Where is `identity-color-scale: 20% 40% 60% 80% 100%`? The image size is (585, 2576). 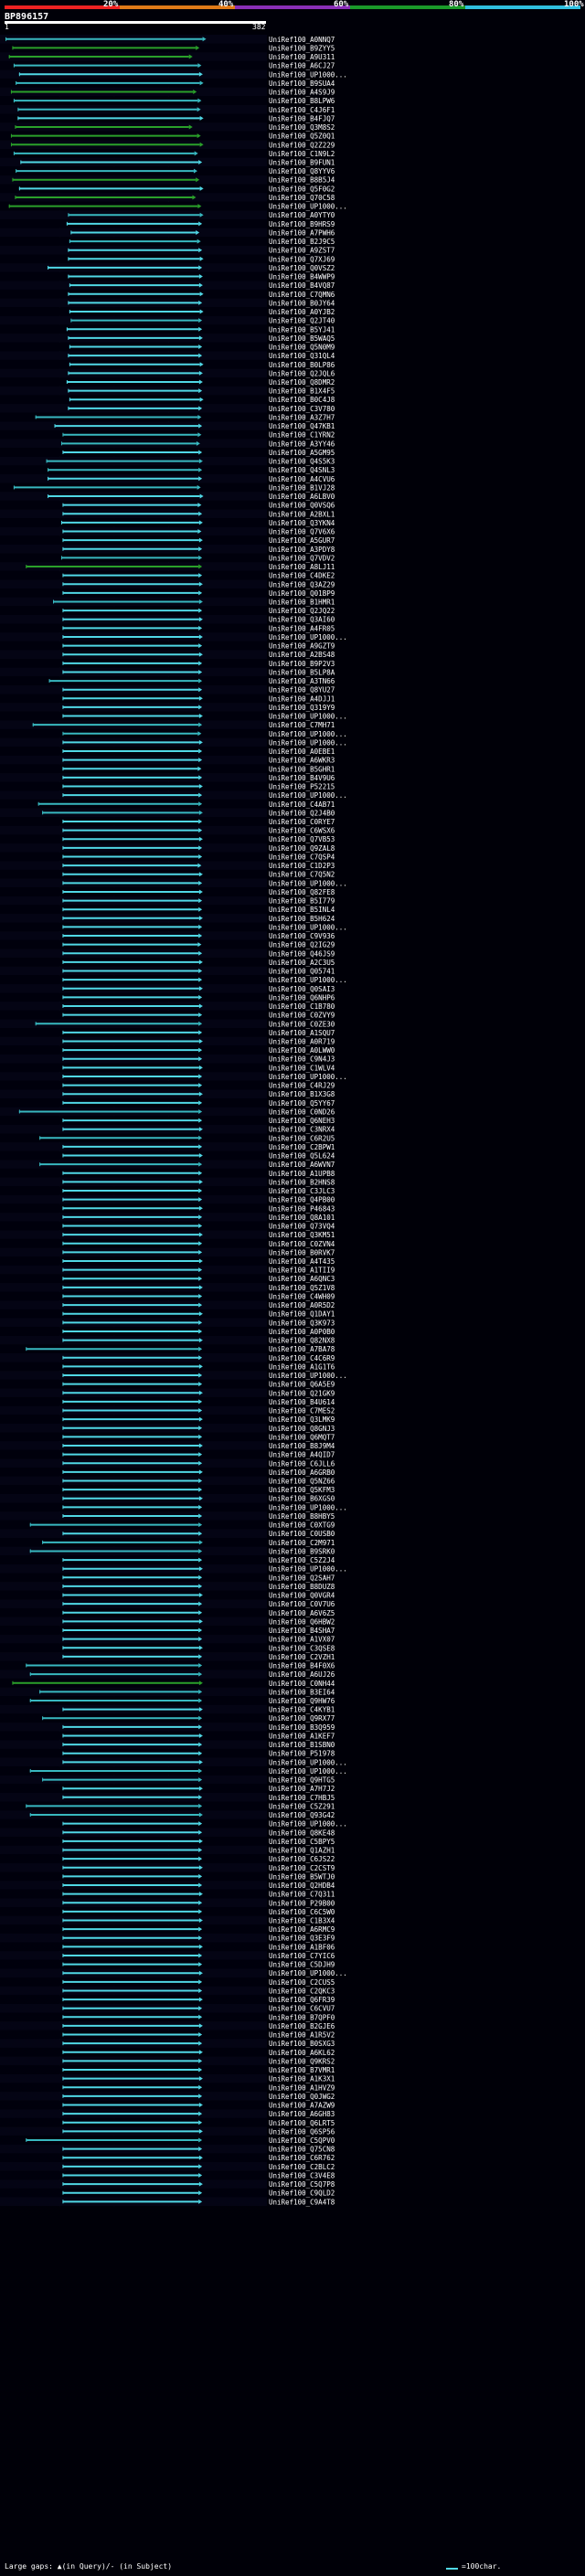
identity-color-scale: 20% 40% 60% 80% 100% is located at coordinates (295, 11).